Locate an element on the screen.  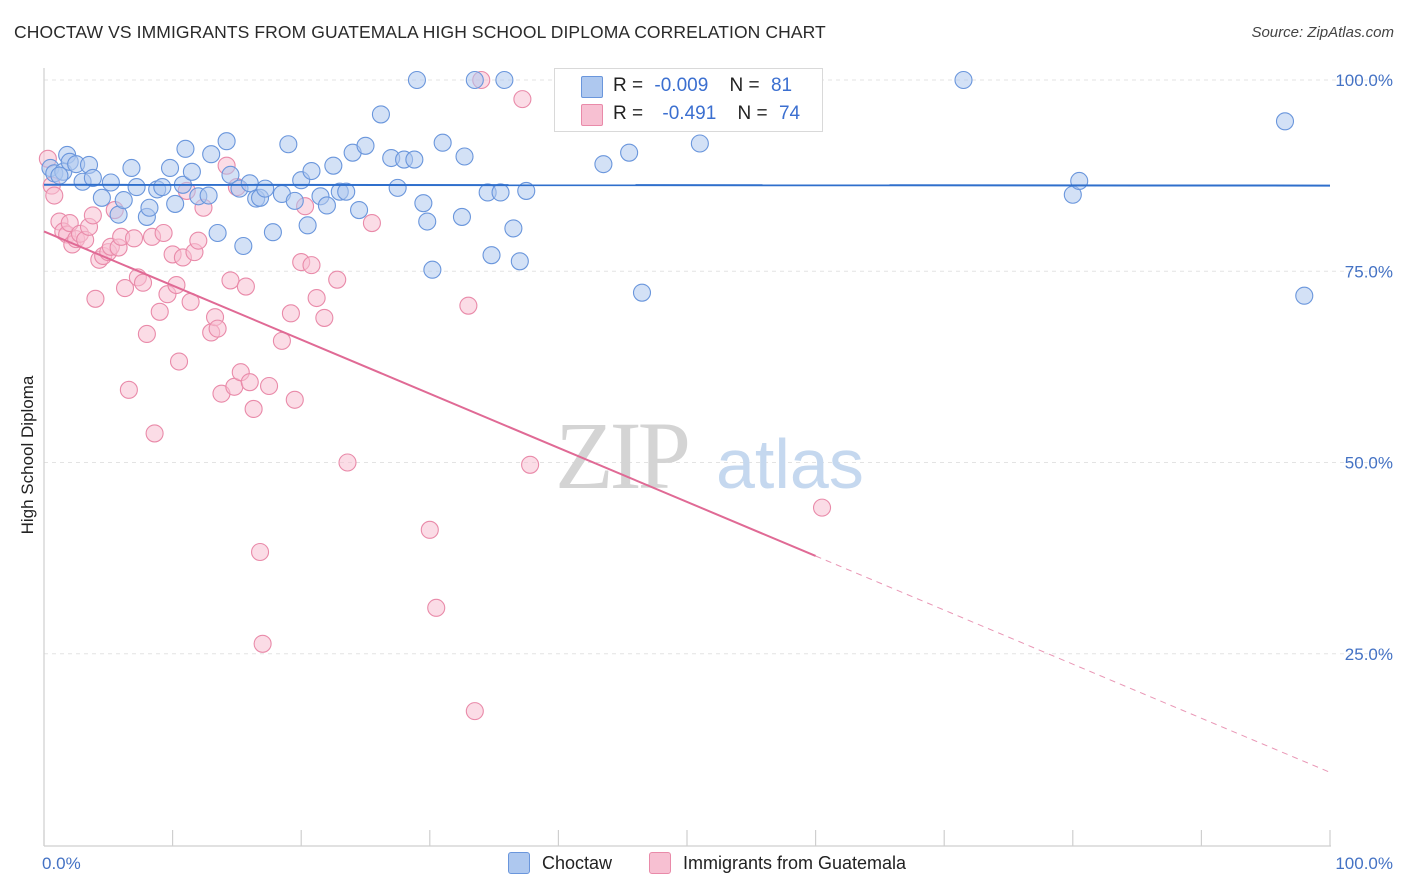
source-label: Source: ZipAtlas.com is located at coordinates (1322, 32).